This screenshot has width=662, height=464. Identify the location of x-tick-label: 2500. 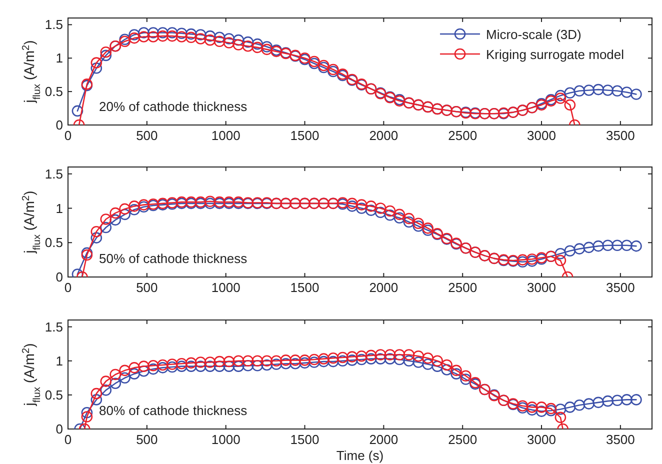
(463, 287).